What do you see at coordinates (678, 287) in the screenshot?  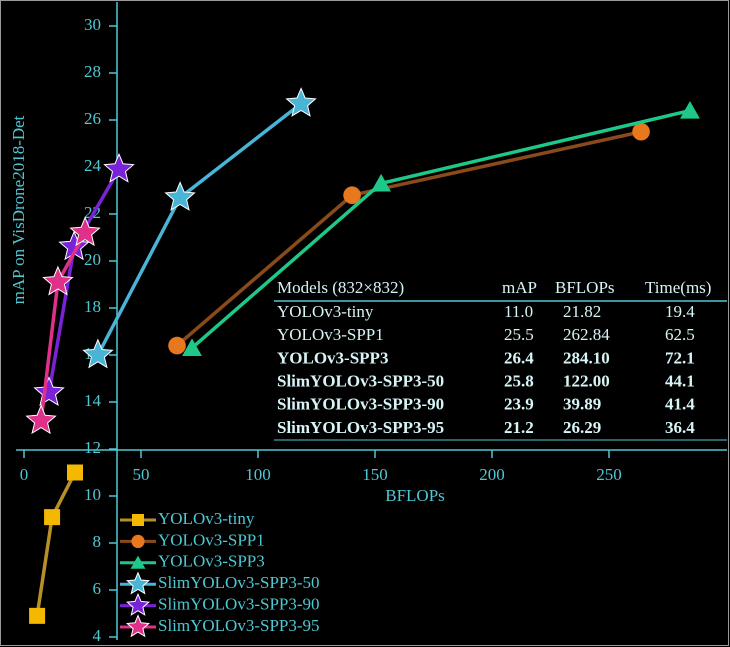 I see `table-header: Time(ms)` at bounding box center [678, 287].